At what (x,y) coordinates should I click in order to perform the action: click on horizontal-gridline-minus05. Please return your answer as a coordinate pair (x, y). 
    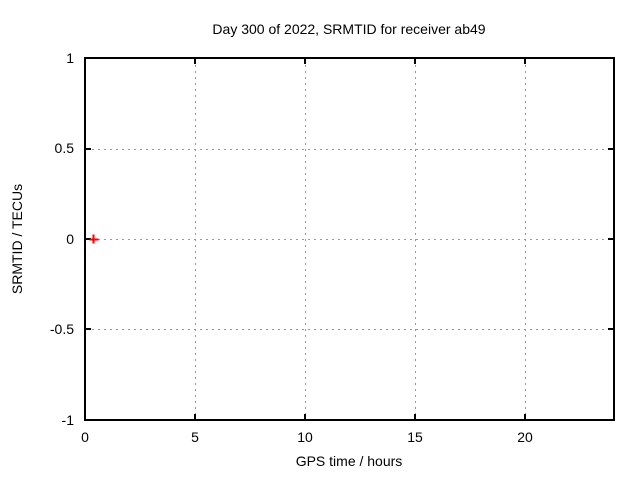
    Looking at the image, I should click on (349, 329).